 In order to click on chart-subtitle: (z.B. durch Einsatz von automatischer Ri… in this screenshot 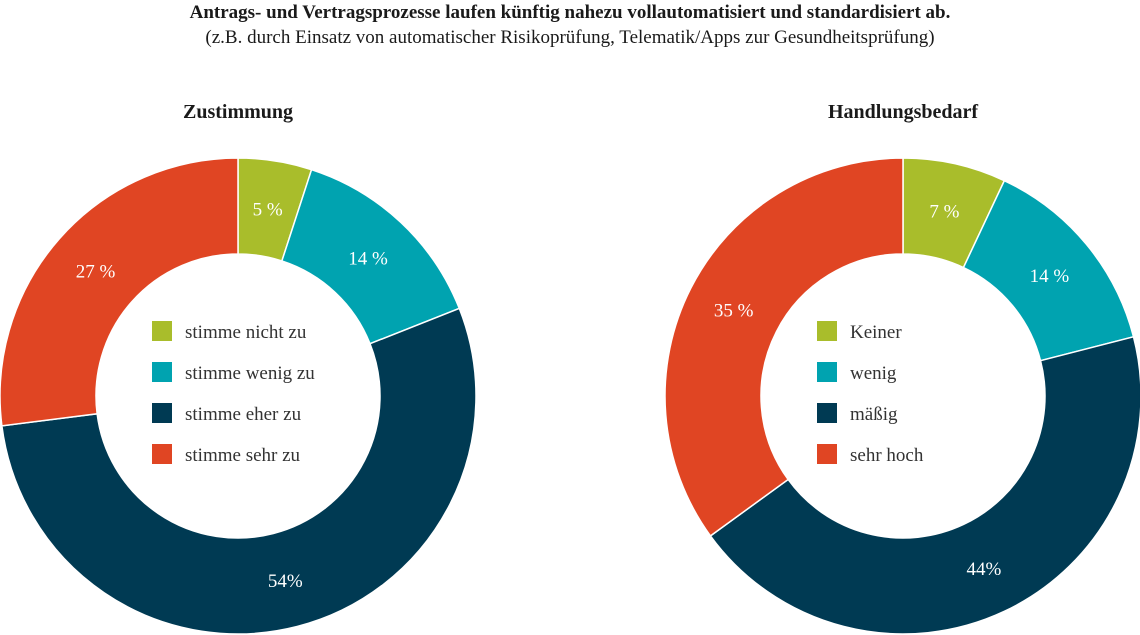, I will do `click(570, 37)`.